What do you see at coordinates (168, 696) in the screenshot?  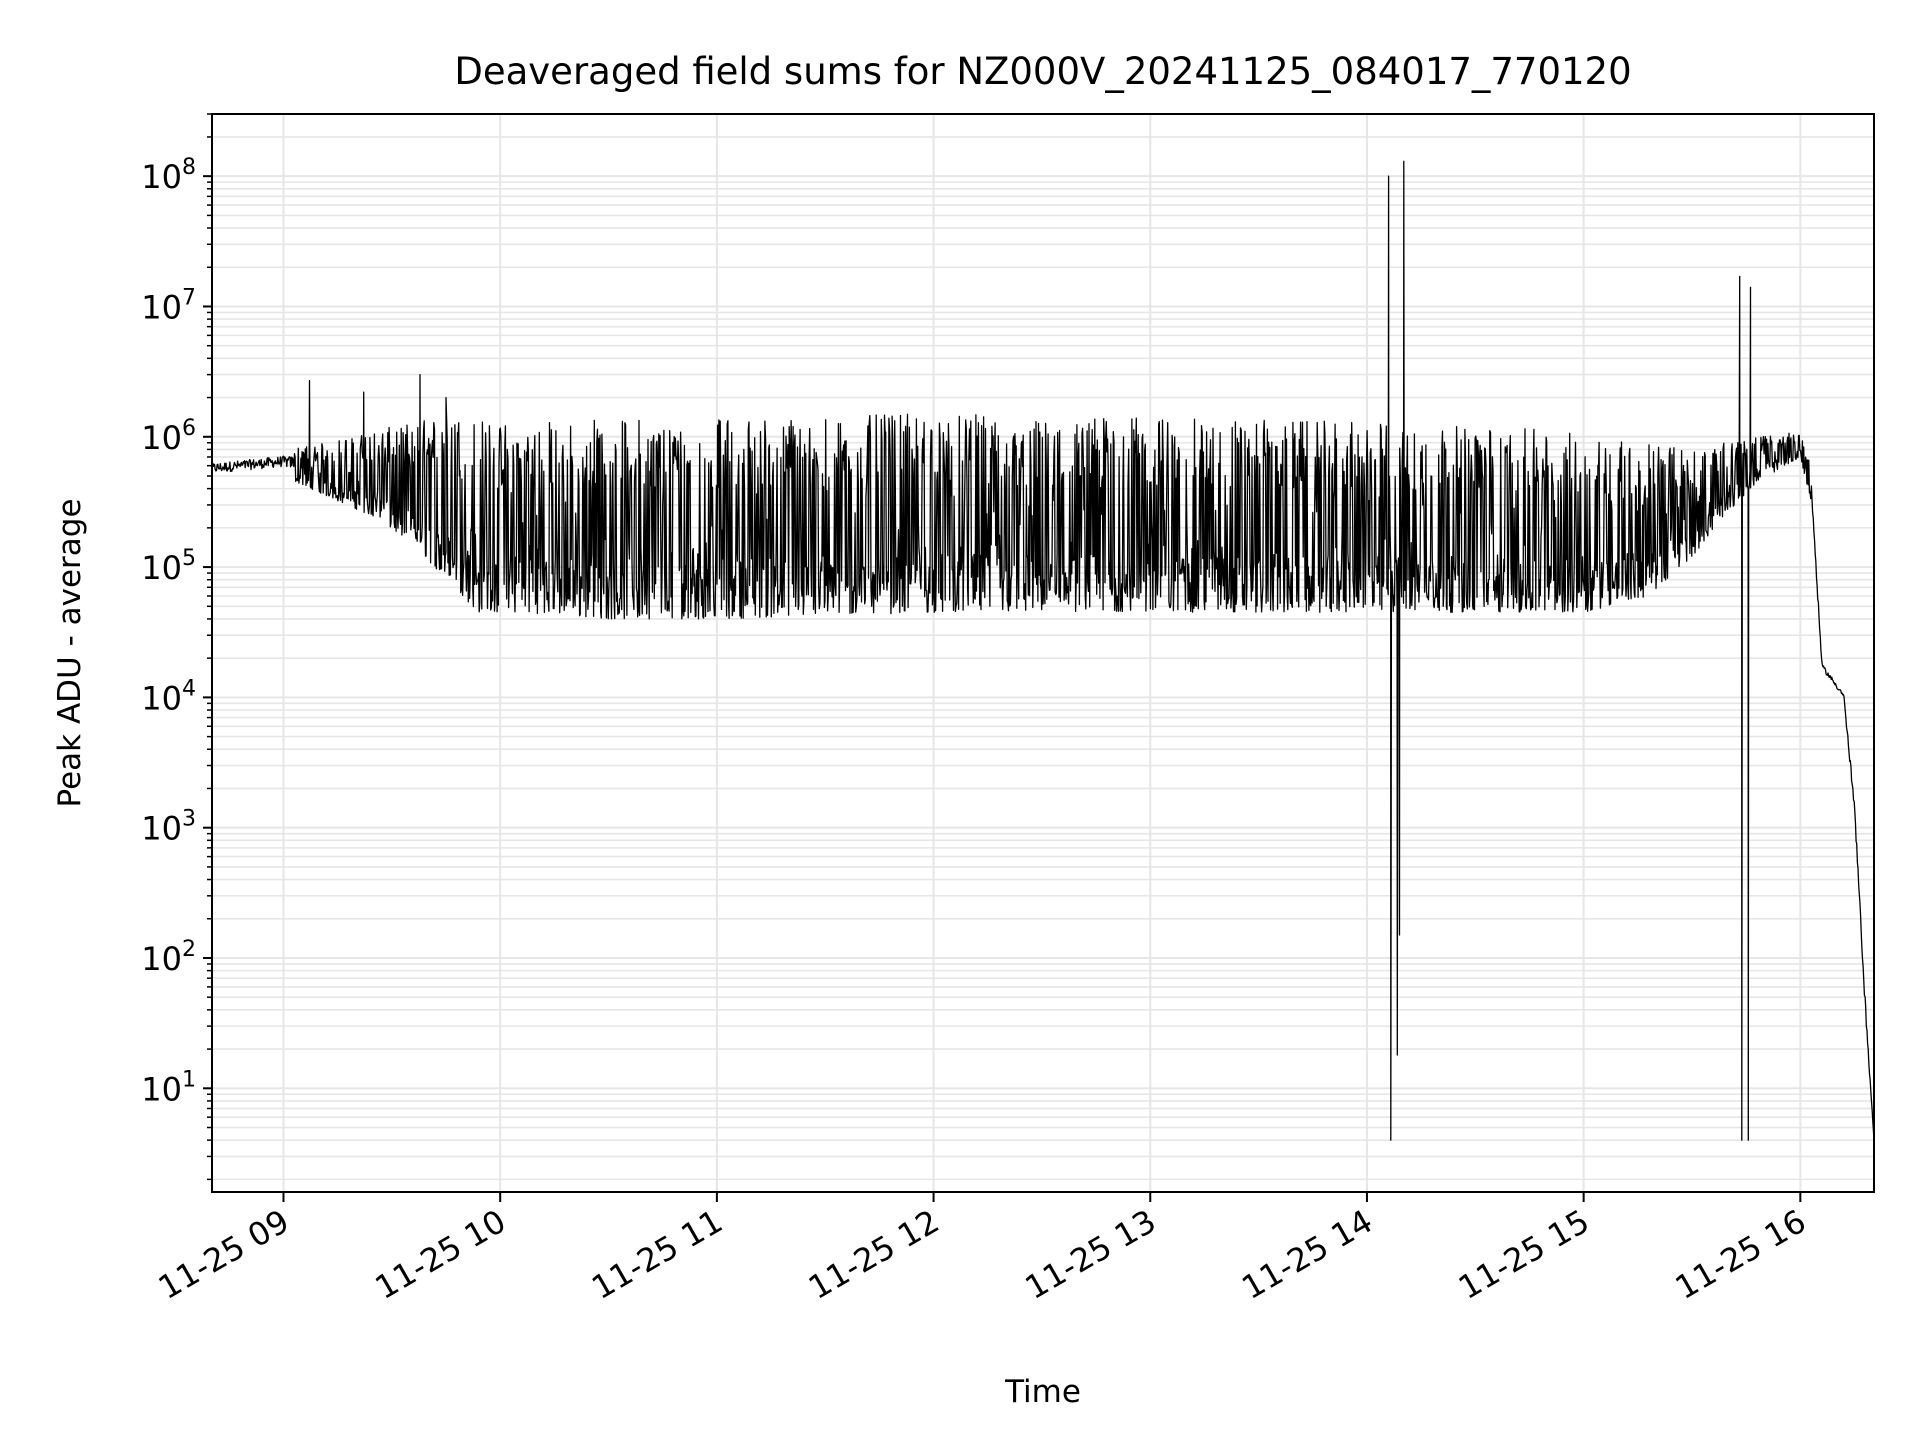 I see `y-tick-label: 104` at bounding box center [168, 696].